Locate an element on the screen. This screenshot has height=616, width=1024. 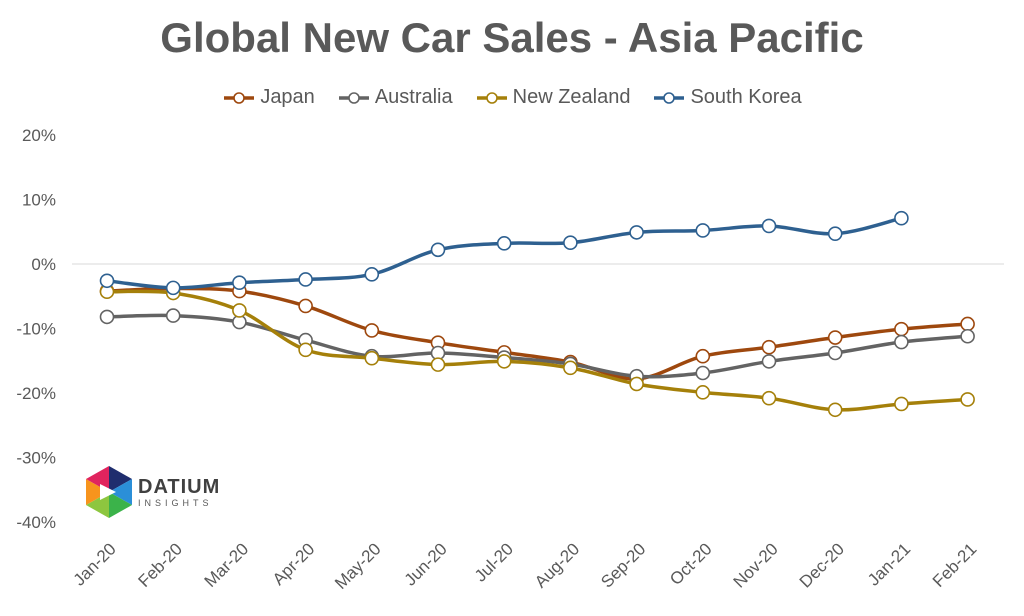
y-tick-label: -10% is located at coordinates (36, 329).